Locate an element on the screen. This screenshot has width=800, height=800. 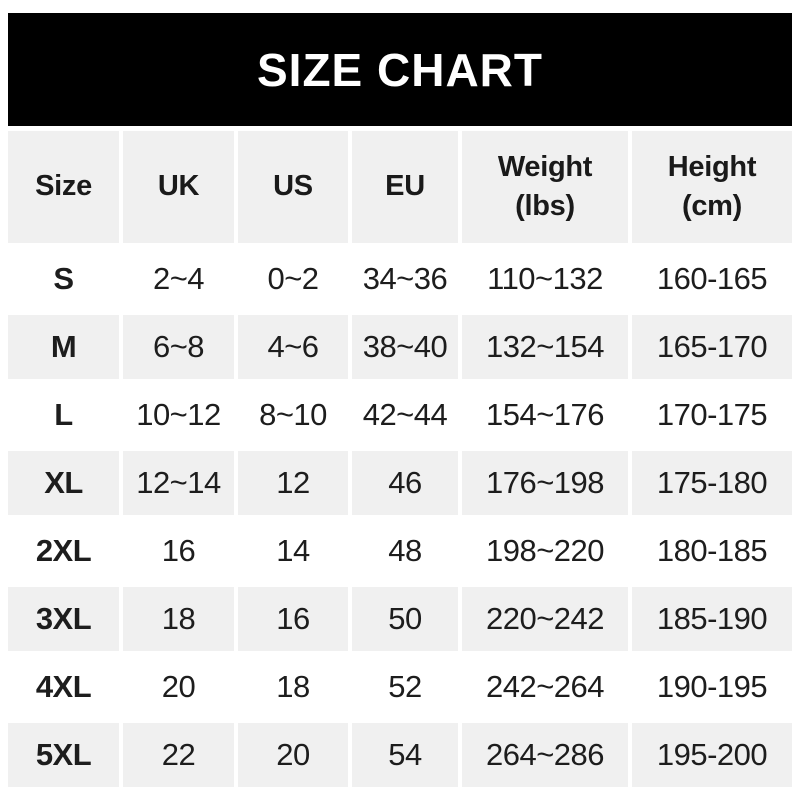
us-cell: 16 is located at coordinates (293, 619).